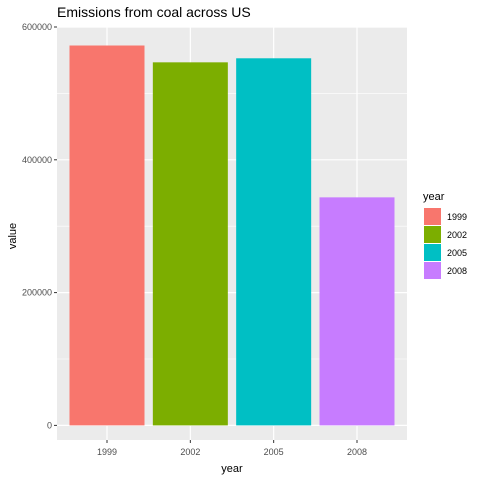  I want to click on bar-1999, so click(107, 235).